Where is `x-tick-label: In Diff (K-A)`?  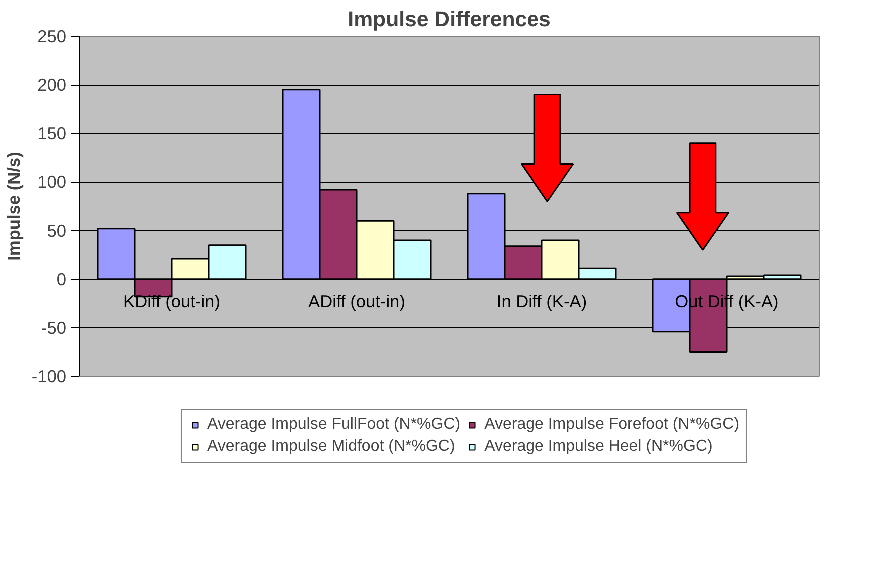 x-tick-label: In Diff (K-A) is located at coordinates (542, 301).